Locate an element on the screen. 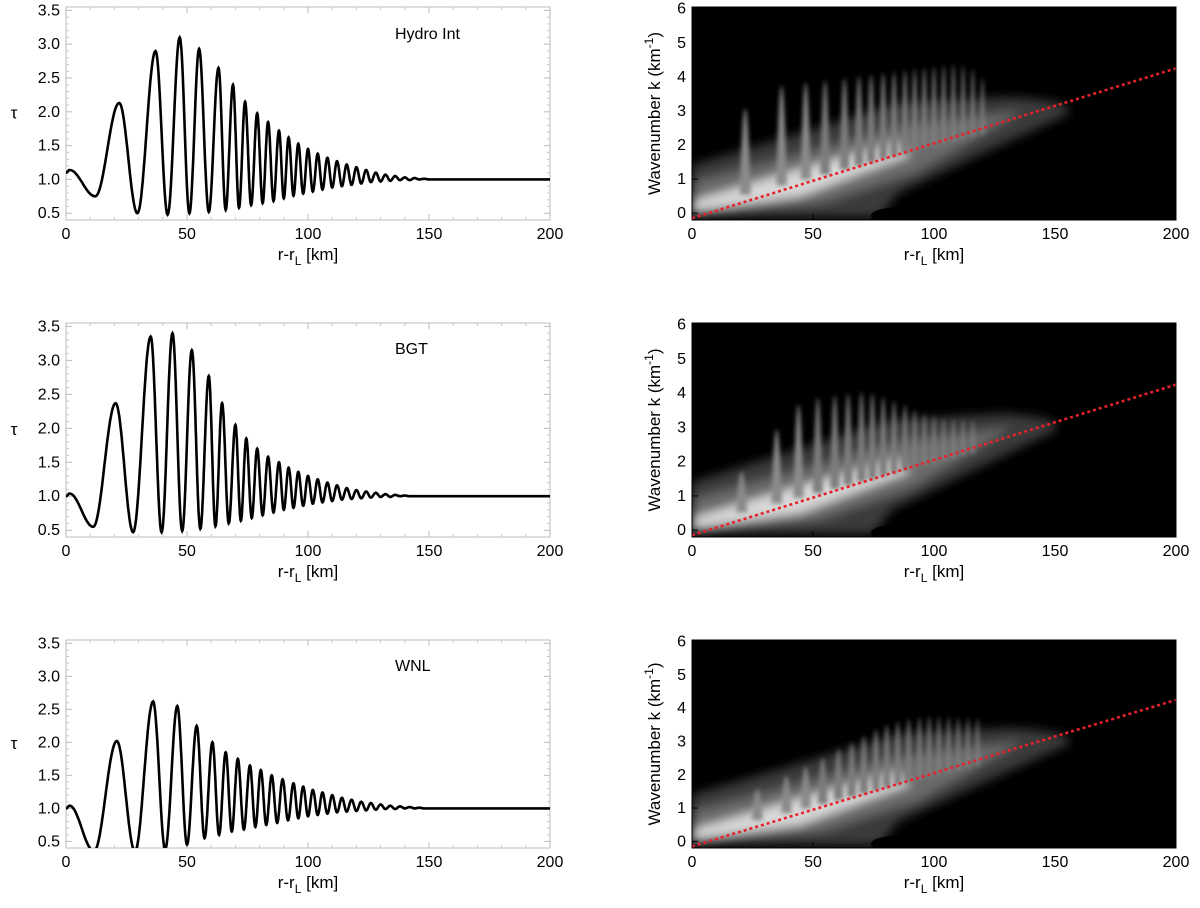 The height and width of the screenshot is (908, 1200). plot-frame is located at coordinates (308, 113).